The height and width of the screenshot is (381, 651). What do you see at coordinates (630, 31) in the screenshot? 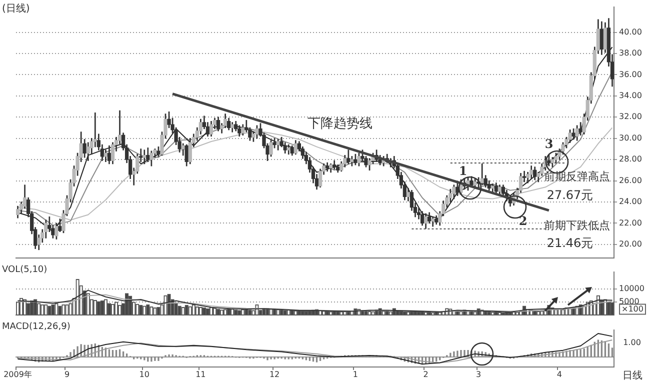
I see `y-tick-label: 40.00` at bounding box center [630, 31].